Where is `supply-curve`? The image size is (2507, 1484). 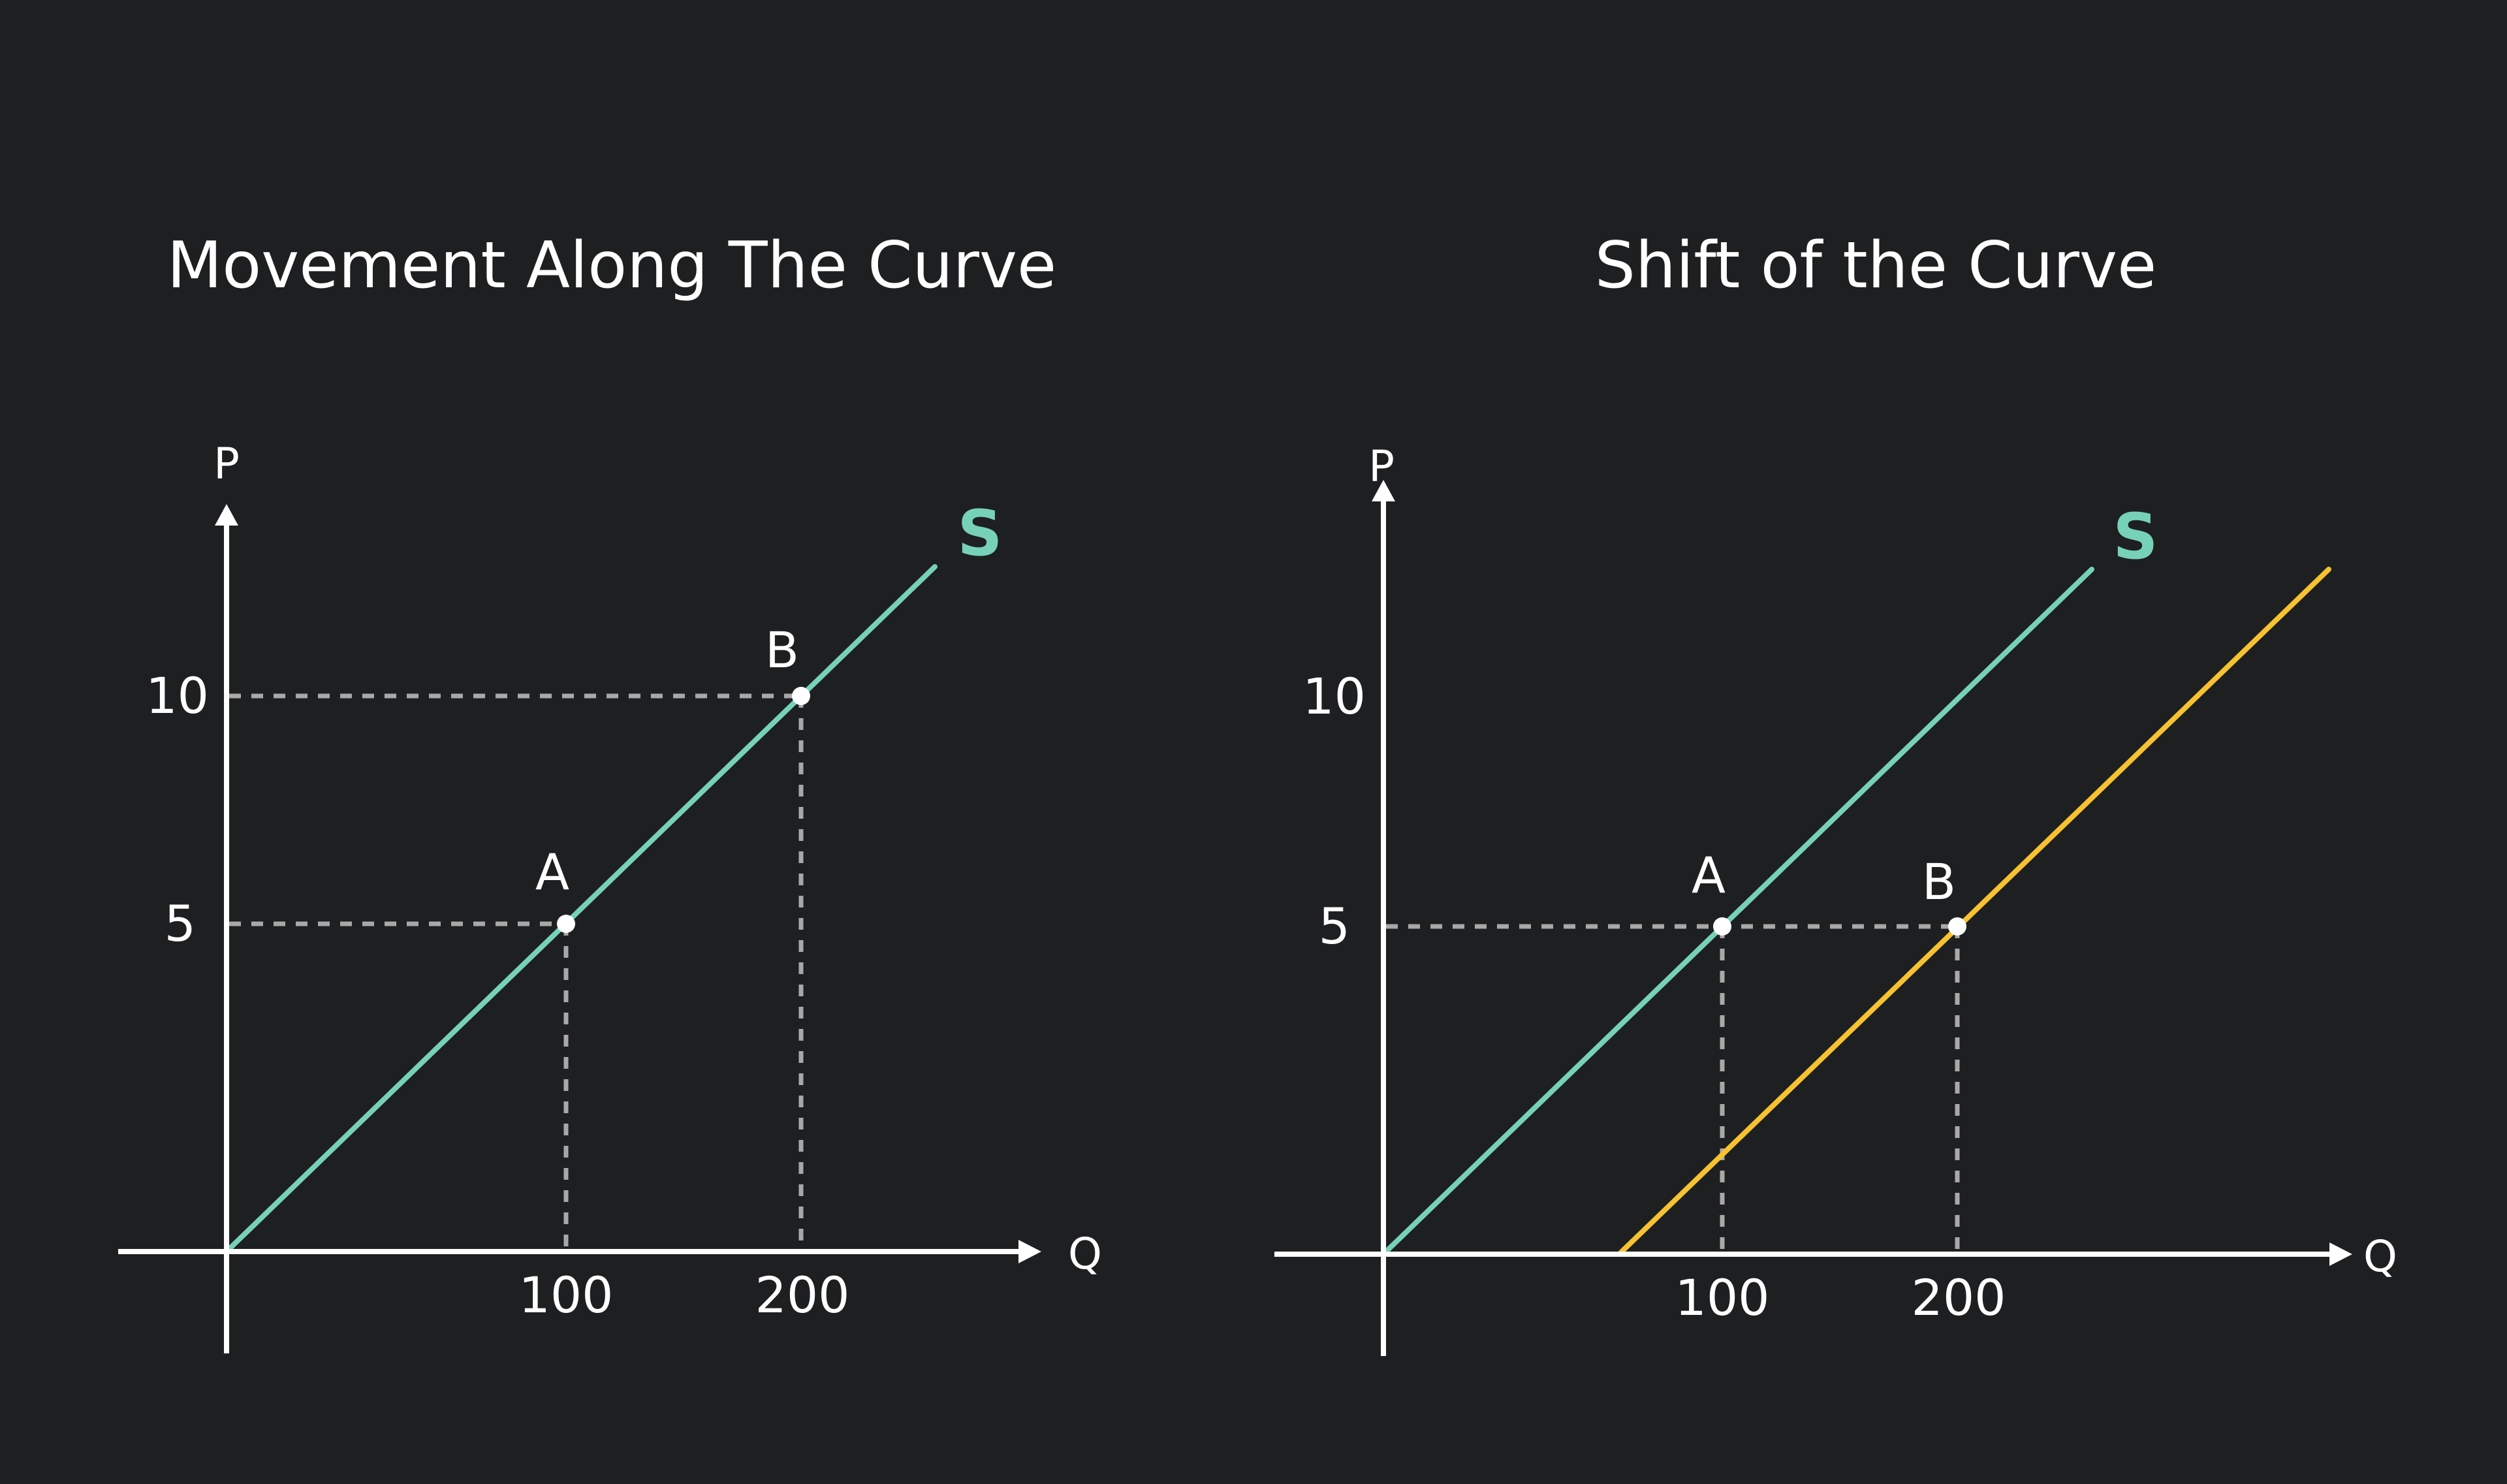
supply-curve is located at coordinates (582, 908).